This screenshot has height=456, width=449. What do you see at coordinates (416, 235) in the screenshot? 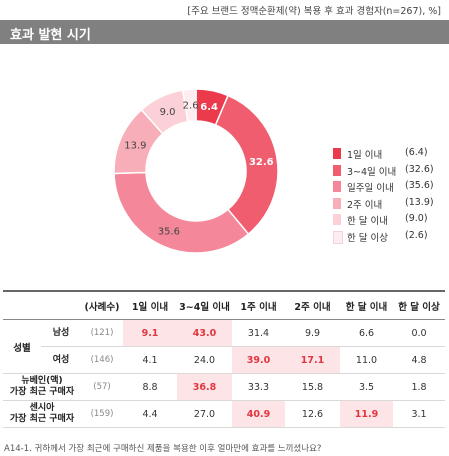
I see `legend-value: (2.6)` at bounding box center [416, 235].